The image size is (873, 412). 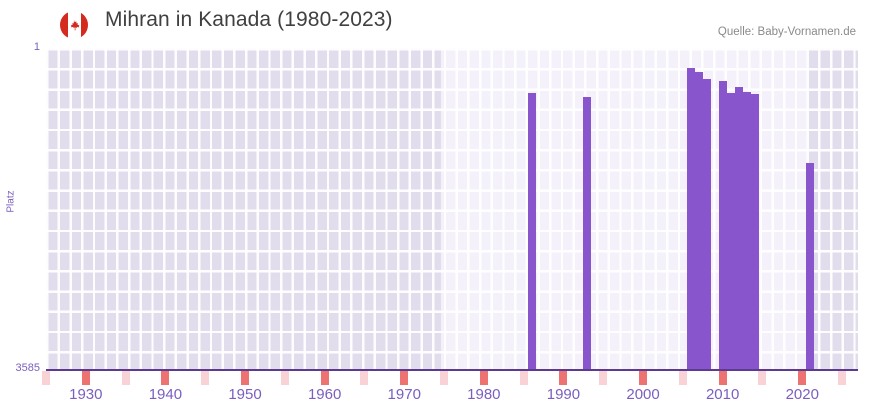 What do you see at coordinates (786, 32) in the screenshot?
I see `source-attribution: Quelle: Baby-Vornamen.de` at bounding box center [786, 32].